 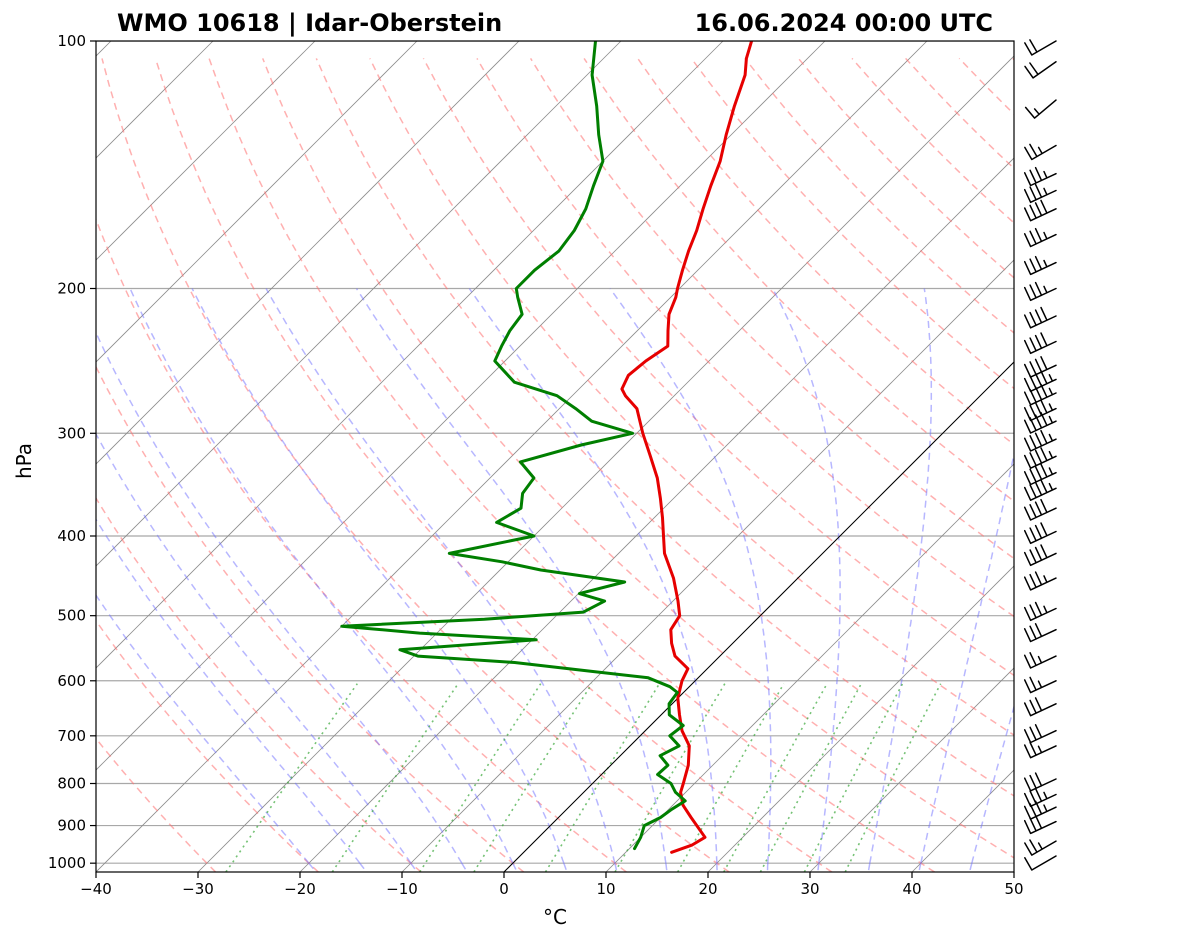 I want to click on y-tick-label: 700, so click(x=71, y=736).